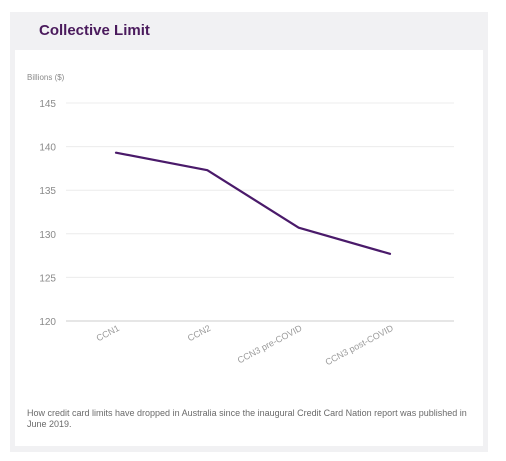  Describe the element at coordinates (360, 345) in the screenshot. I see `x-tick-label: CCN3 post-COVID` at that location.